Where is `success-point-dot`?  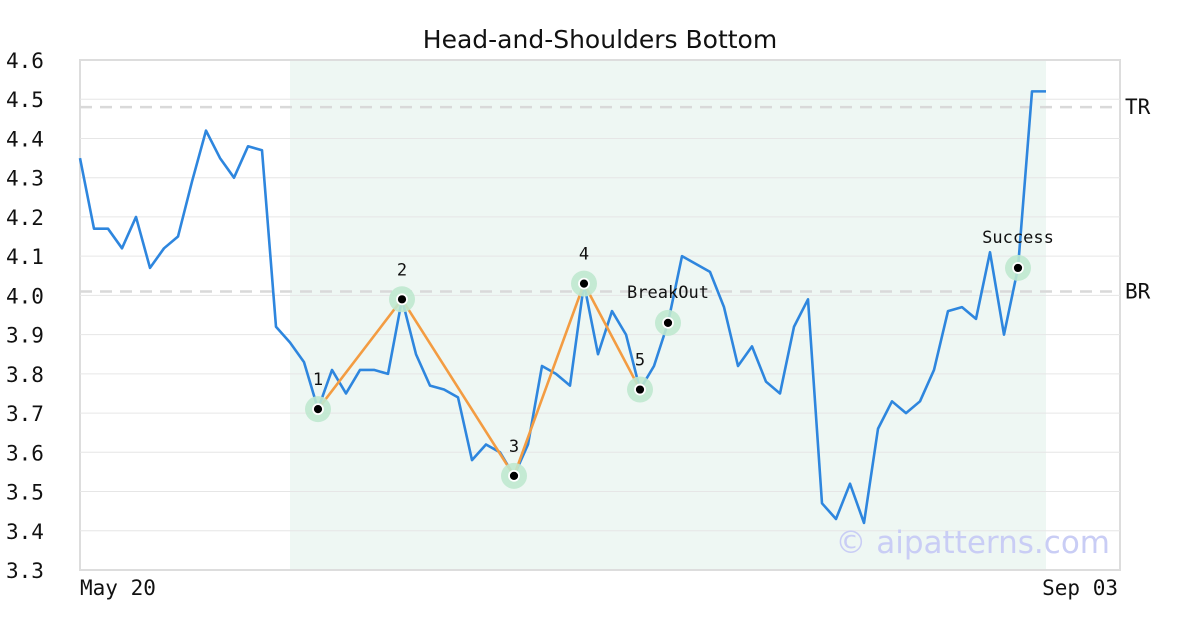 success-point-dot is located at coordinates (1018, 268).